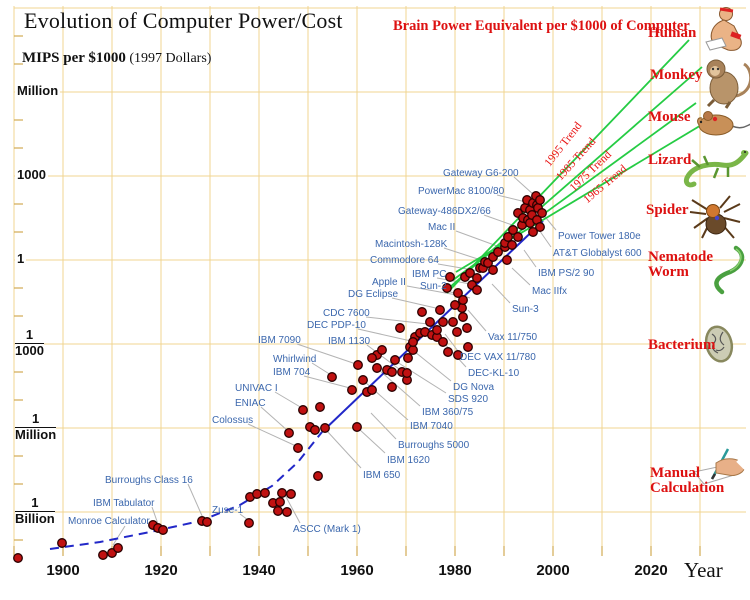 This screenshot has height=600, width=750. Describe the element at coordinates (149, 480) in the screenshot. I see `machine-label: Burroughs Class 16` at that location.